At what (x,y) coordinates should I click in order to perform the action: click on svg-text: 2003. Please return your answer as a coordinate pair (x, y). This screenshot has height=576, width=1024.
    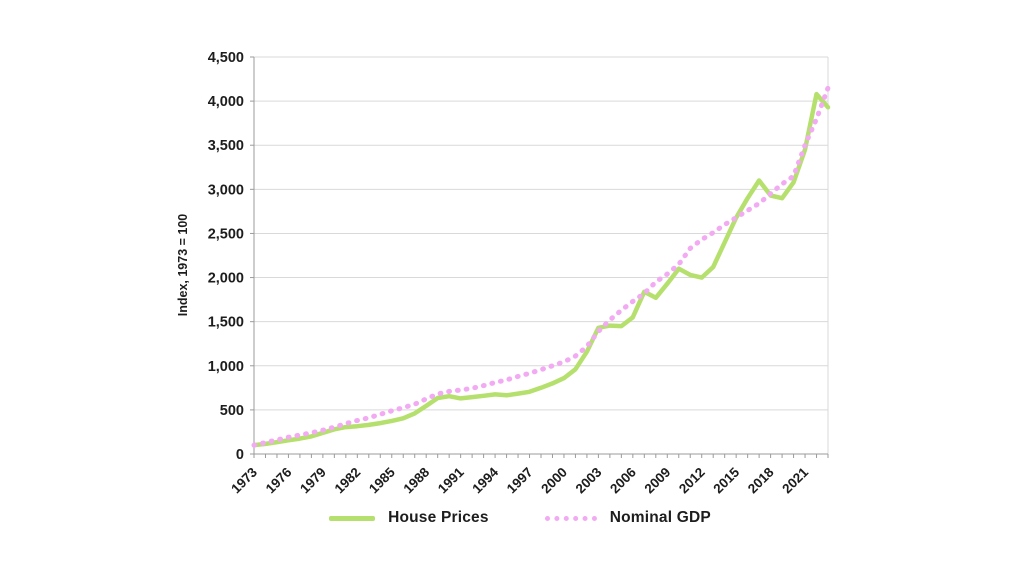
    Looking at the image, I should click on (589, 480).